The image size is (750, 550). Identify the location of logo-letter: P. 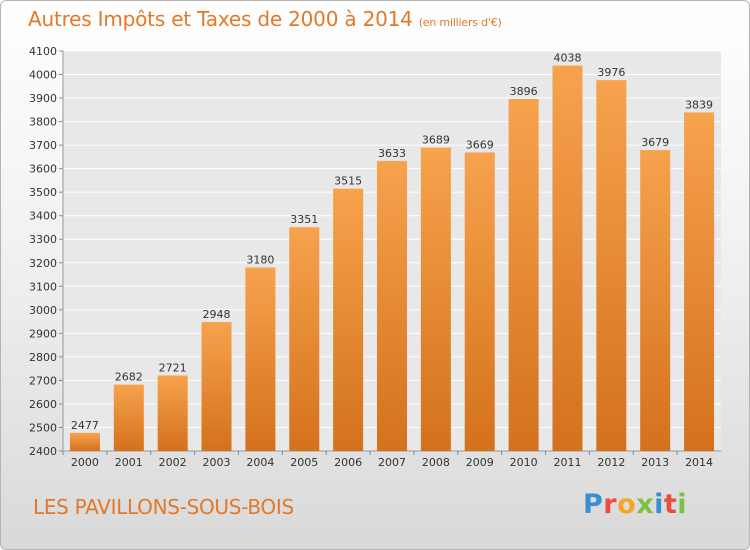
(593, 504).